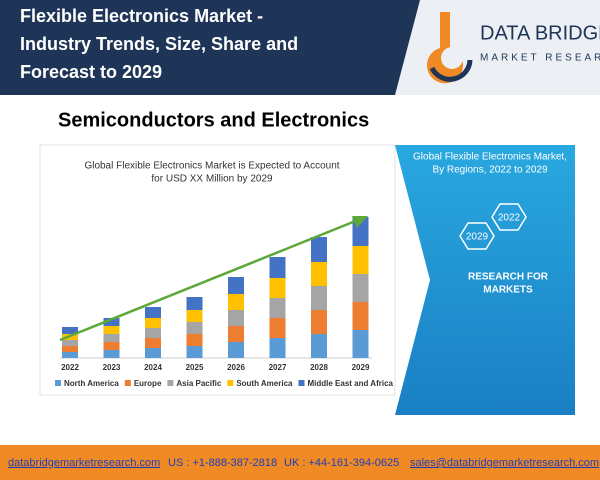  I want to click on chart-title: for USD XX Million by 2029, so click(212, 179).